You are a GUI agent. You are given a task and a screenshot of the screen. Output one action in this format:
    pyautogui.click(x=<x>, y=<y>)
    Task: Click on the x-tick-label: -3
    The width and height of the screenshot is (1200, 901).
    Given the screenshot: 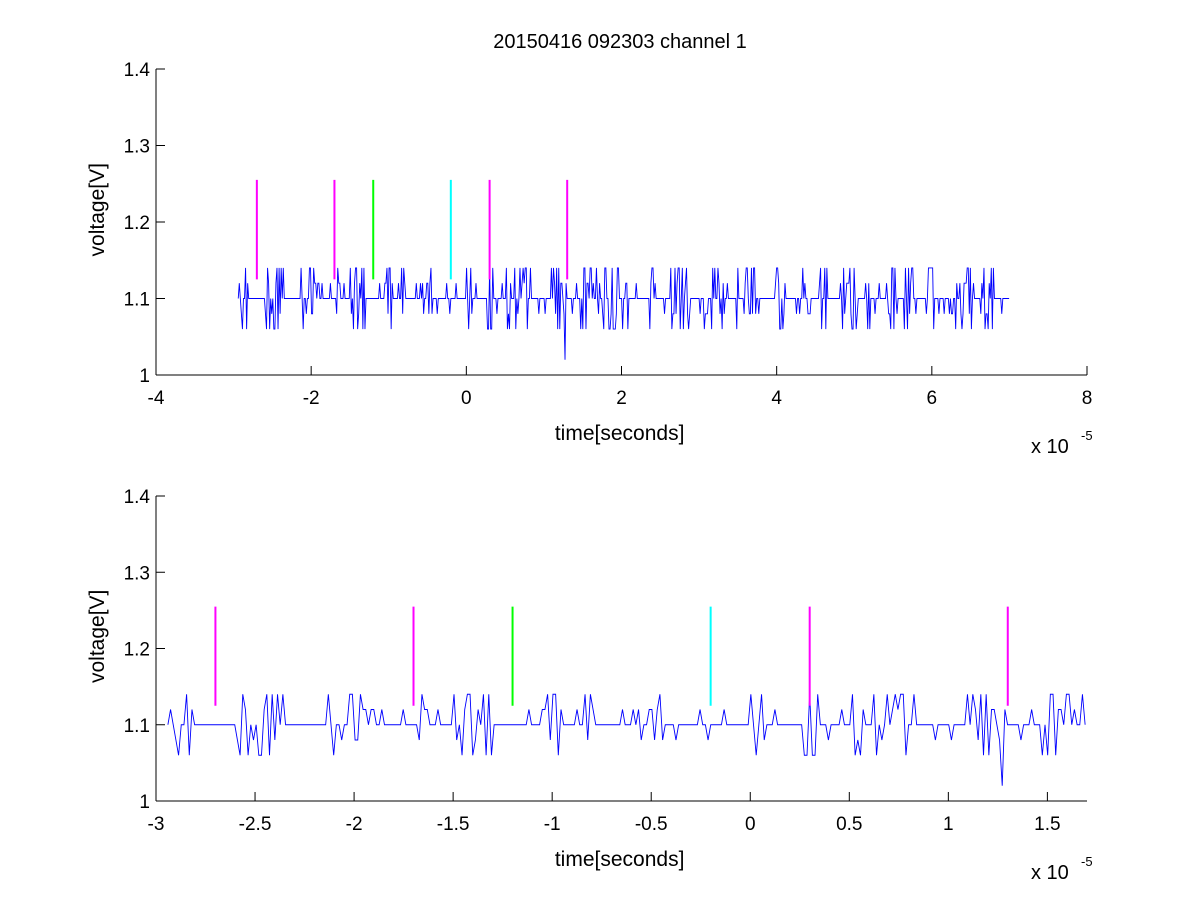 What is the action you would take?
    pyautogui.click(x=156, y=824)
    